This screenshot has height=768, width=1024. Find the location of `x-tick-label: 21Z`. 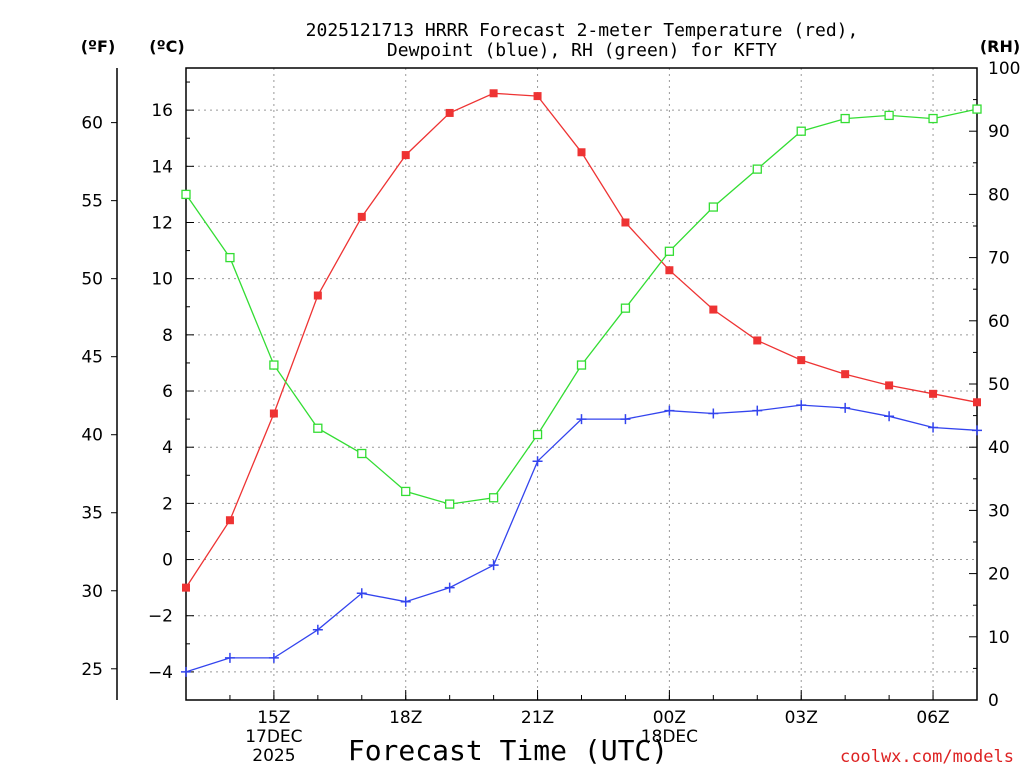

x-tick-label: 21Z is located at coordinates (537, 718).